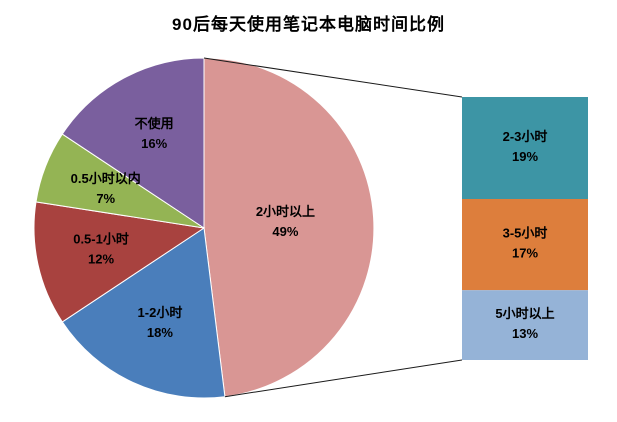 The height and width of the screenshot is (422, 617). I want to click on breakdown-segment-label: 13%, so click(525, 333).